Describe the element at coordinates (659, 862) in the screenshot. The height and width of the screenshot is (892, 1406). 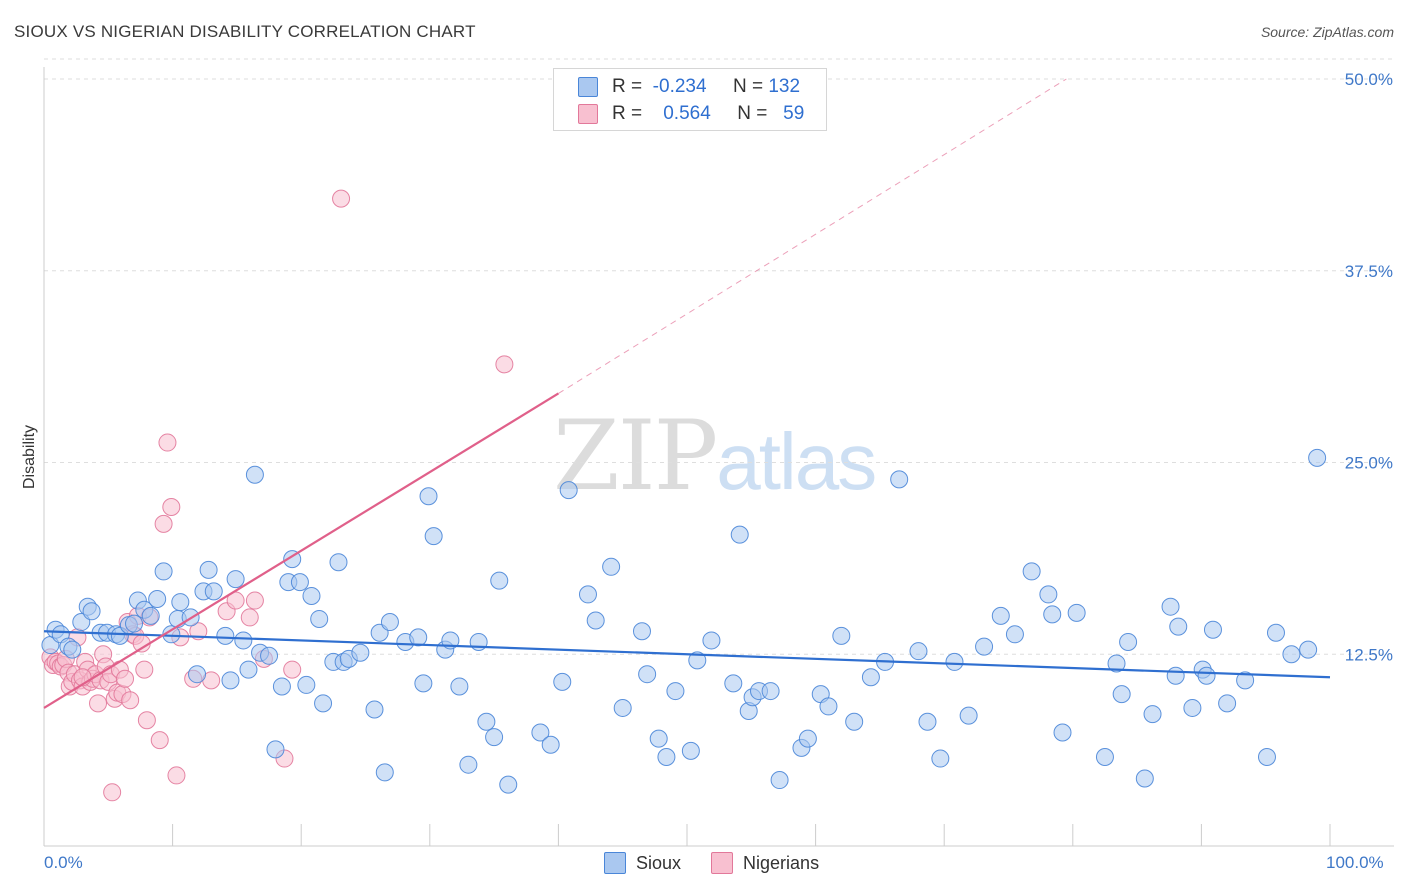
I see `bottom-legend-label-sioux: Sioux` at that location.